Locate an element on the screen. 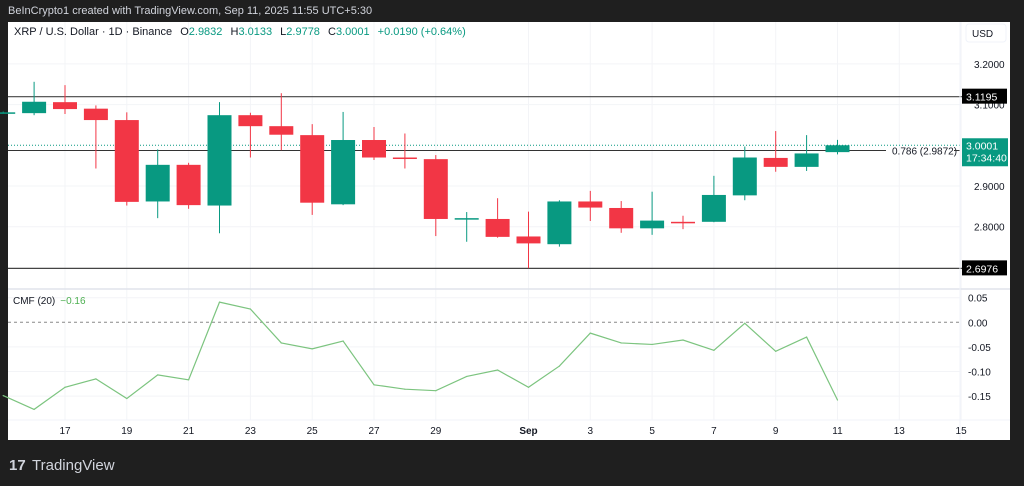 The height and width of the screenshot is (486, 1024). time-tick-label: 21 is located at coordinates (189, 431).